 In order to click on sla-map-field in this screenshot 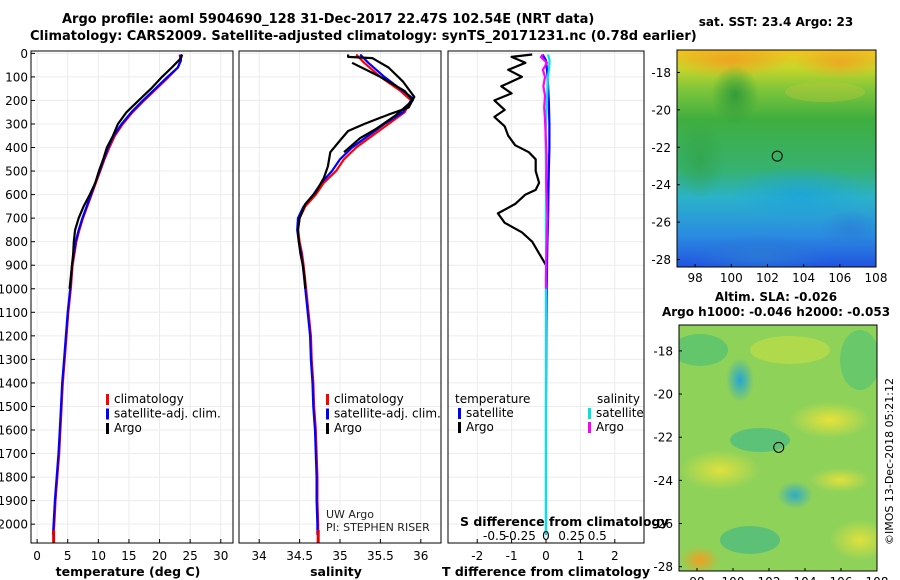, I will do `click(778, 448)`.